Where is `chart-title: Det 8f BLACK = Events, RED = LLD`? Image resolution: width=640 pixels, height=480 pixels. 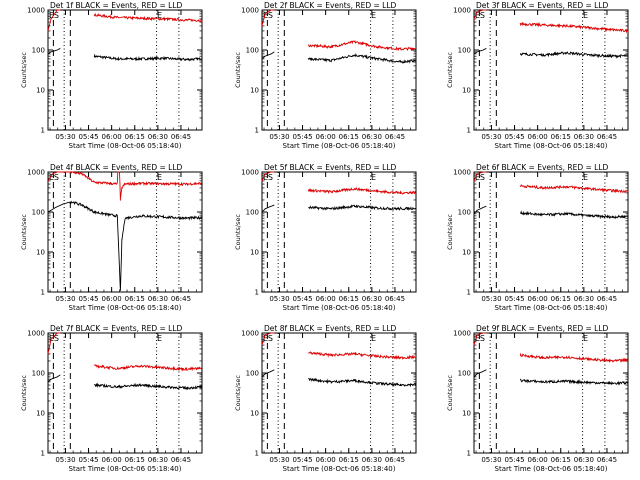 chart-title: Det 8f BLACK = Events, RED = LLD is located at coordinates (330, 328).